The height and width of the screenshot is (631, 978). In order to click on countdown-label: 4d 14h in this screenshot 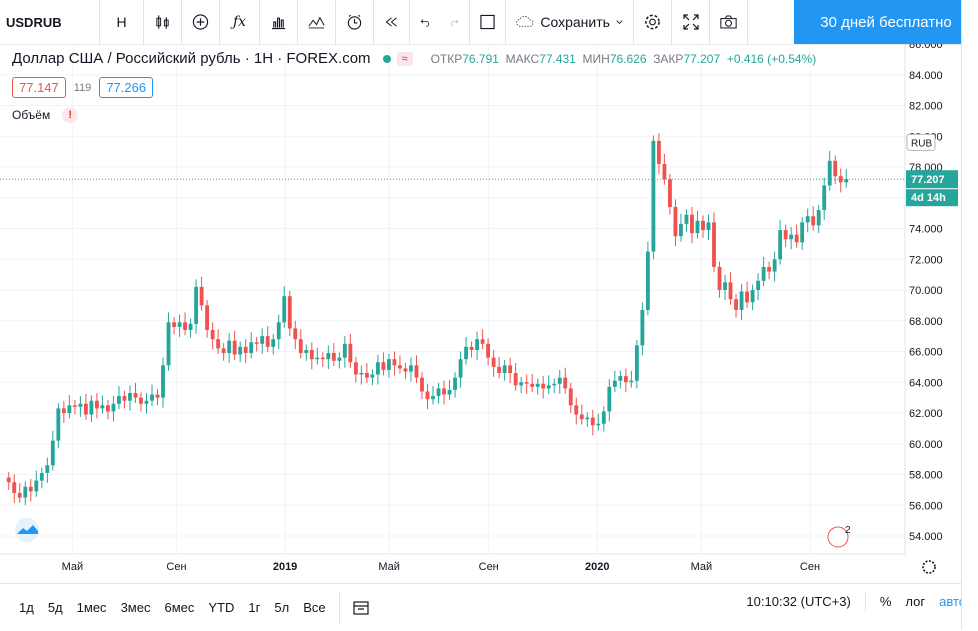, I will do `click(928, 198)`.